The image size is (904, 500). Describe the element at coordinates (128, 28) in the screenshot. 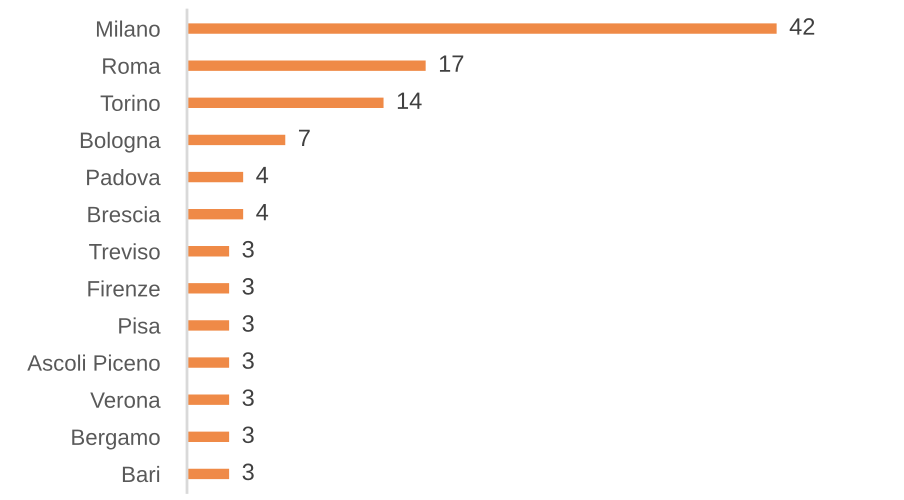

I see `y-tick-label: Milano` at that location.